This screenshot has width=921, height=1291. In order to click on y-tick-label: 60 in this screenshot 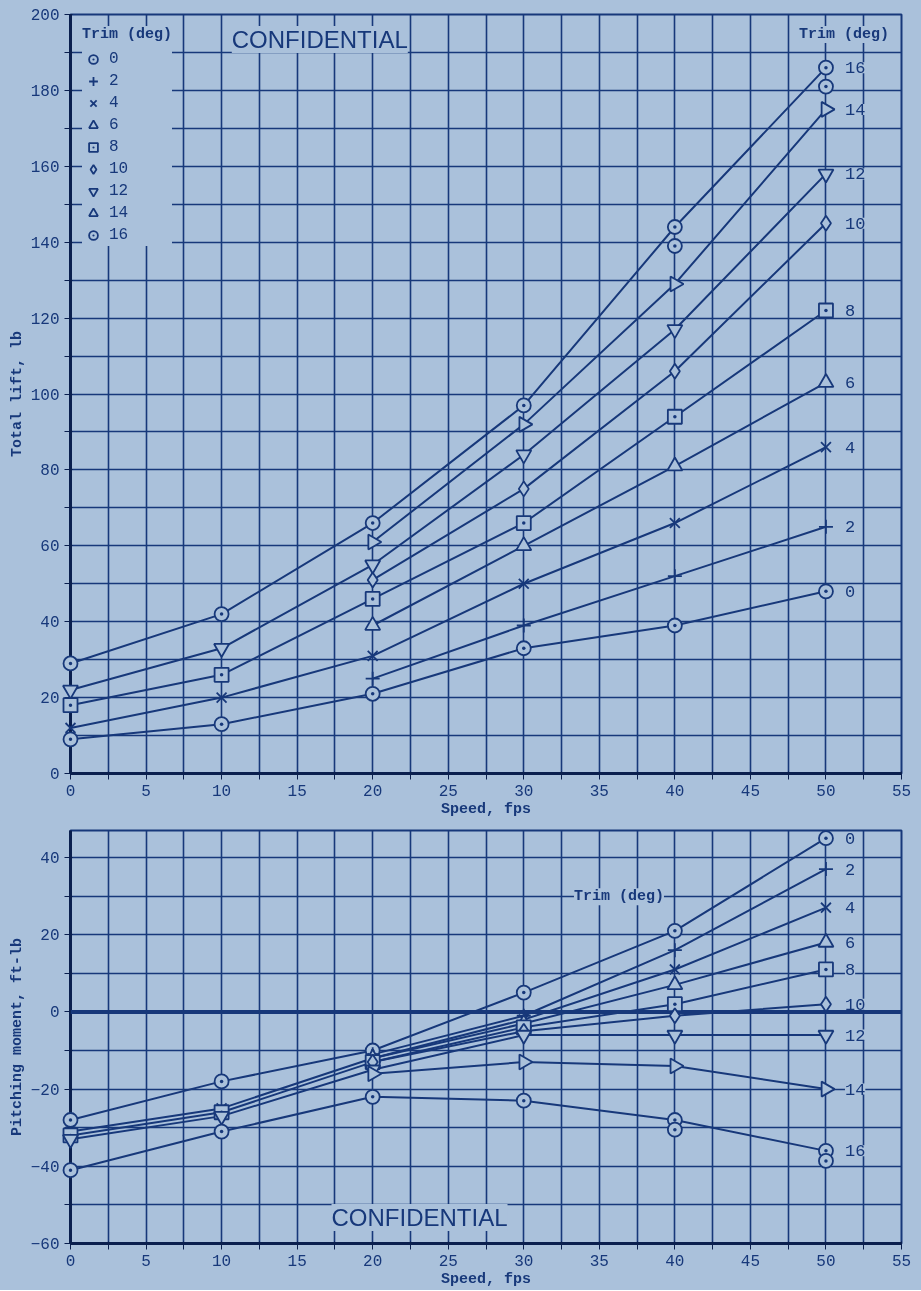, I will do `click(50, 547)`.